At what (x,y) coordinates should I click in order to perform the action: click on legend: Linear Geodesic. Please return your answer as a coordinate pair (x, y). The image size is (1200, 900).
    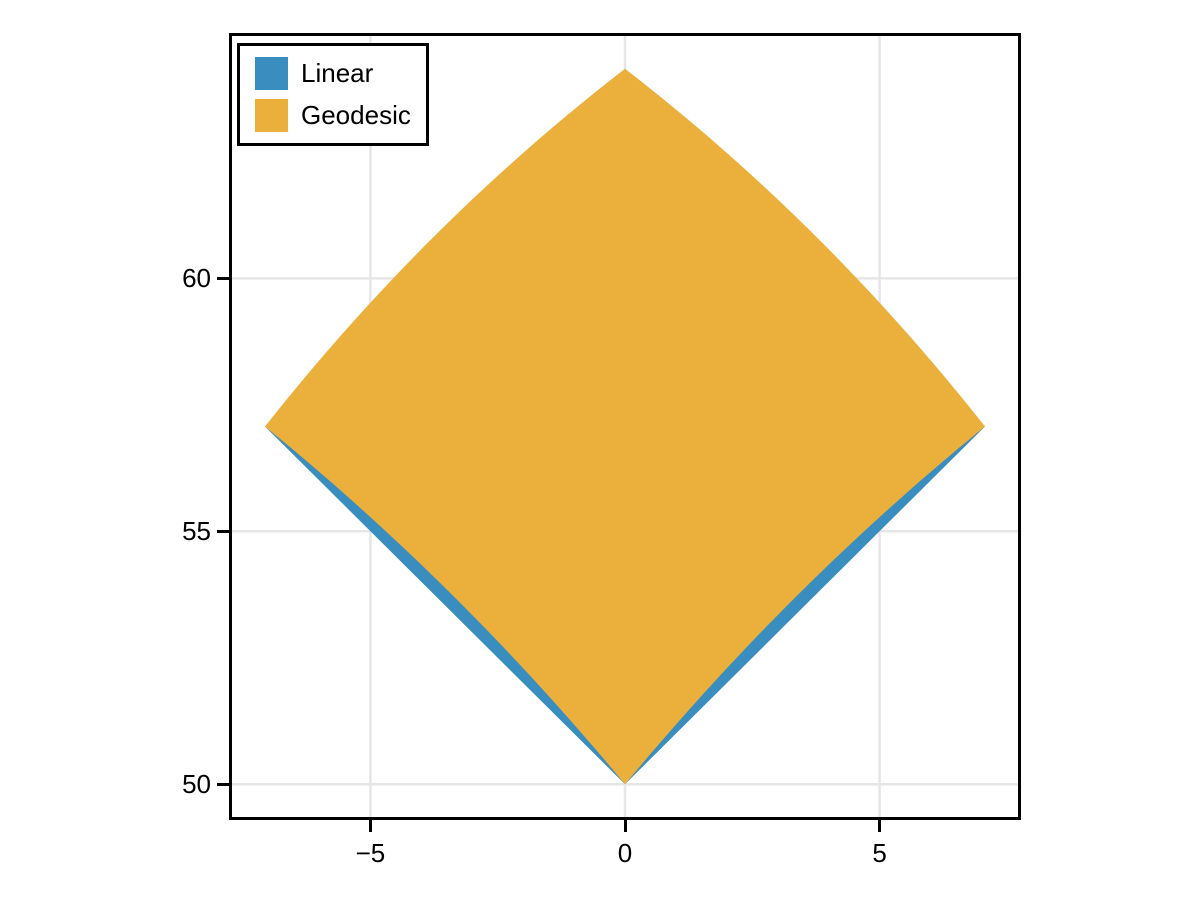
    Looking at the image, I should click on (333, 94).